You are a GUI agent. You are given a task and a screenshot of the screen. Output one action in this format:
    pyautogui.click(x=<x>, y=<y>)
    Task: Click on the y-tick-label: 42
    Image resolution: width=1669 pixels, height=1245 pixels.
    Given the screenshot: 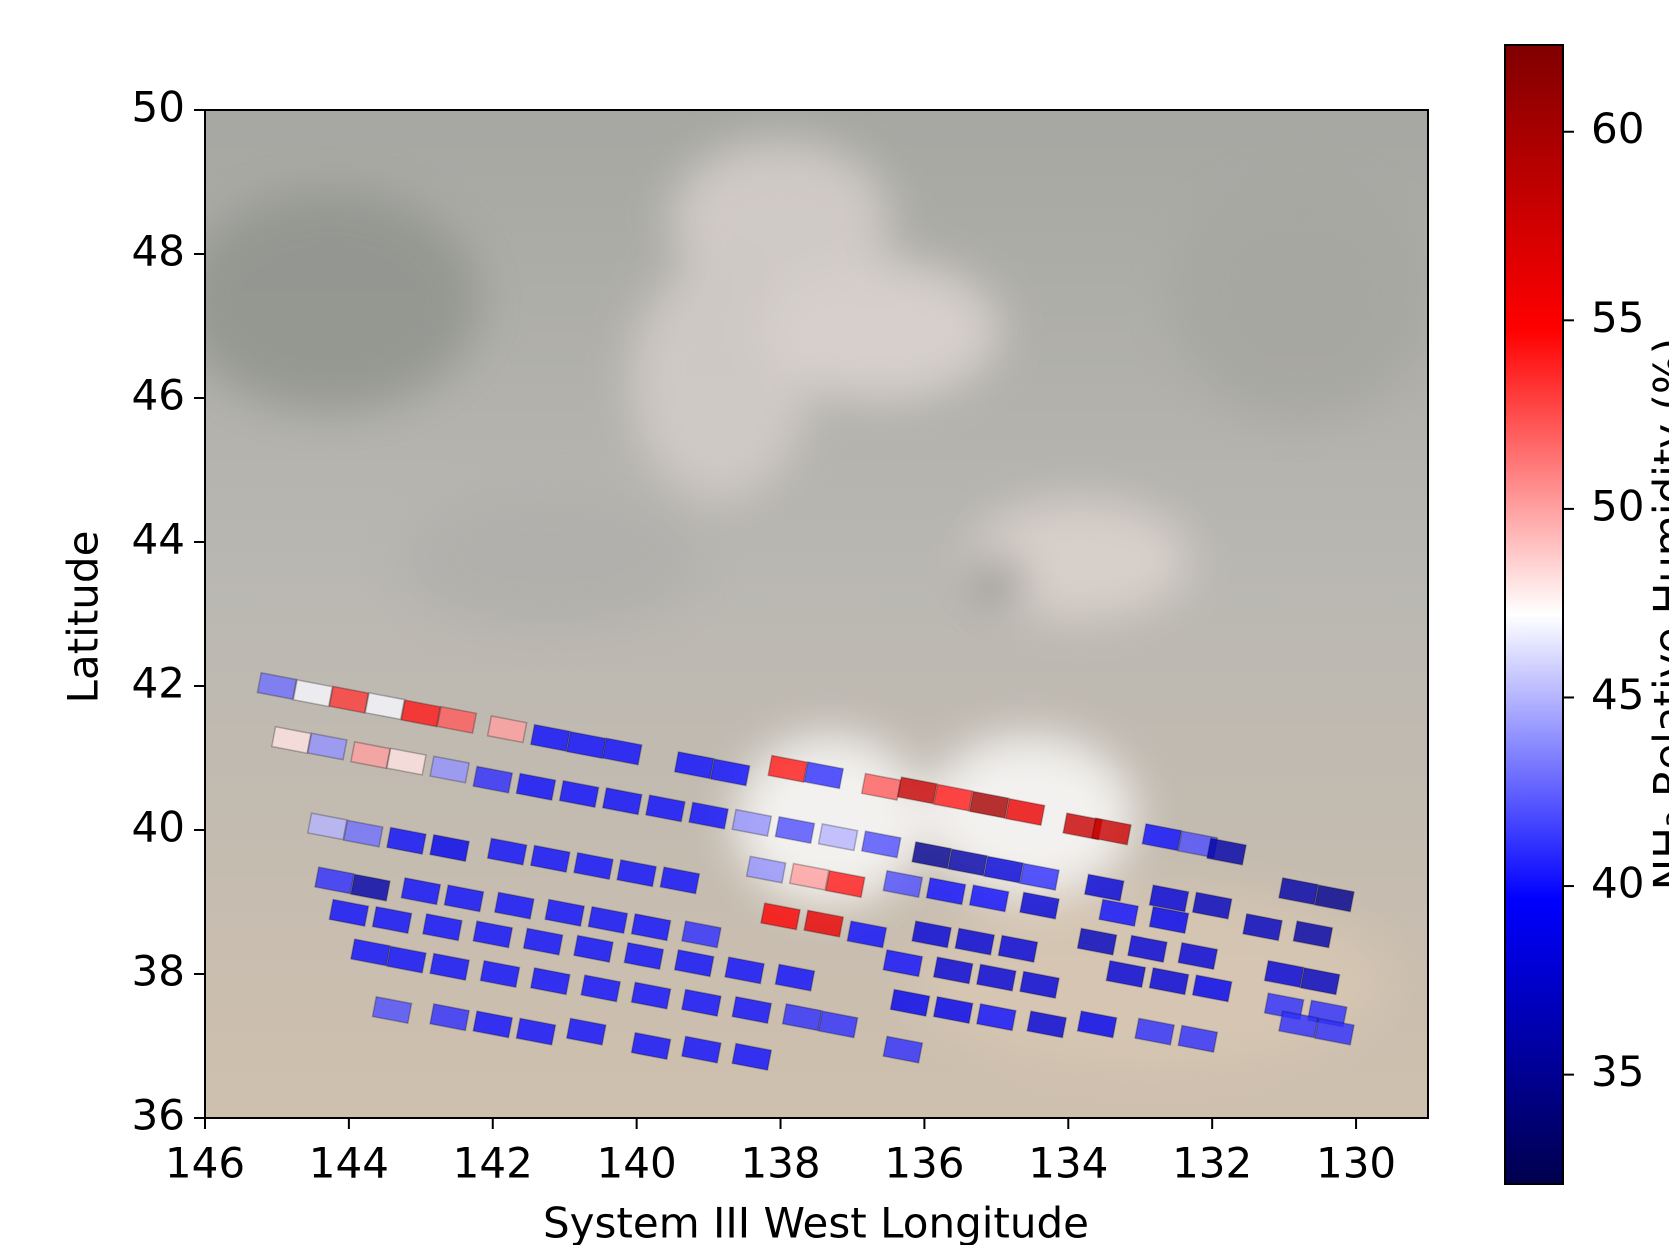 What is the action you would take?
    pyautogui.click(x=158, y=683)
    